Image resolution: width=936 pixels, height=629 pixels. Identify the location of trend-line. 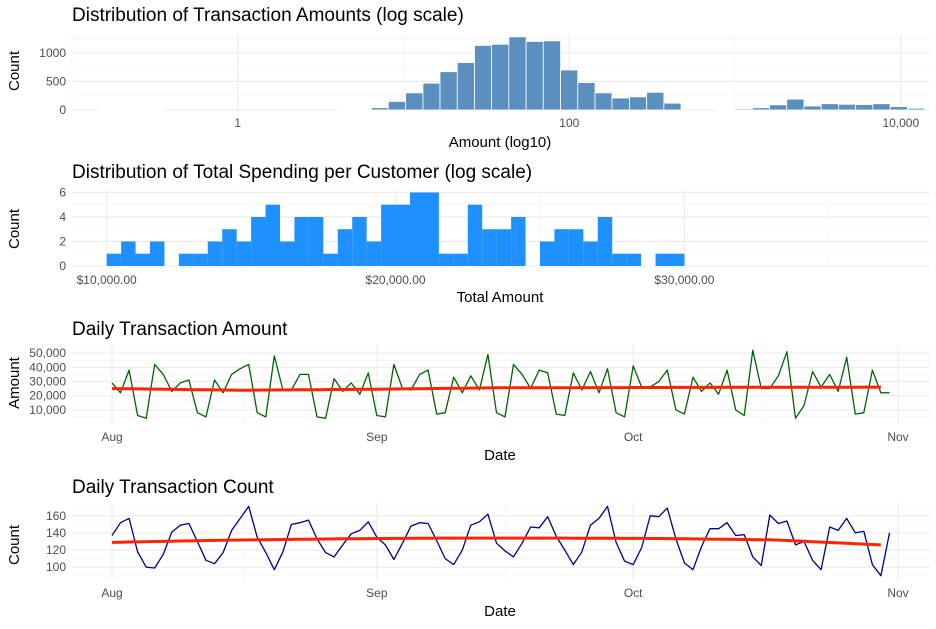
(496, 541).